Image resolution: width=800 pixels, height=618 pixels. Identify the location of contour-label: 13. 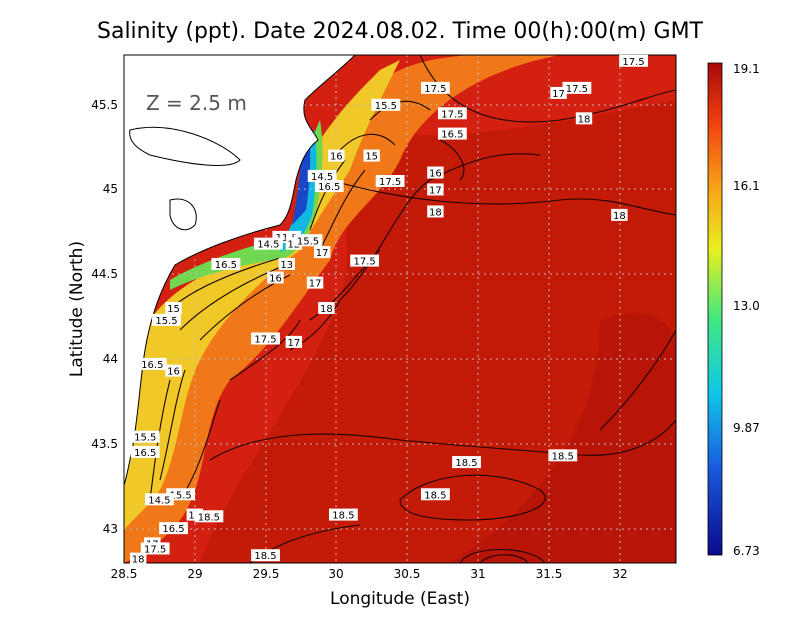
(286, 264).